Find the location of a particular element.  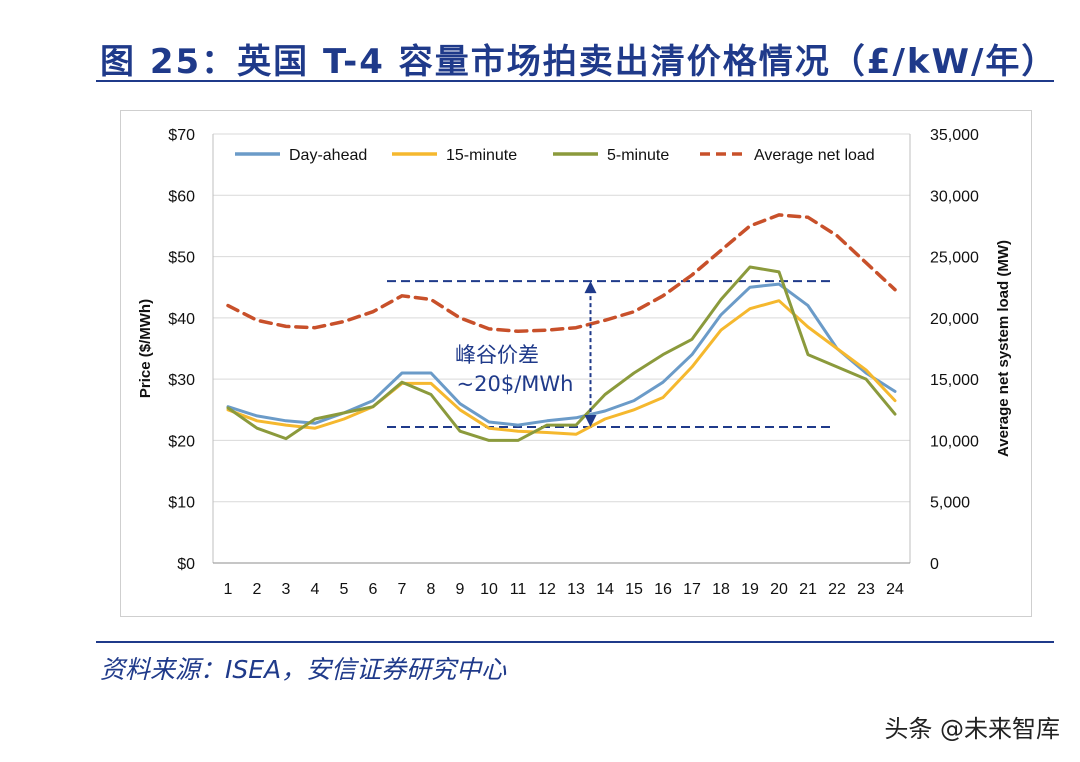

x-tick-label: 16 is located at coordinates (663, 589).